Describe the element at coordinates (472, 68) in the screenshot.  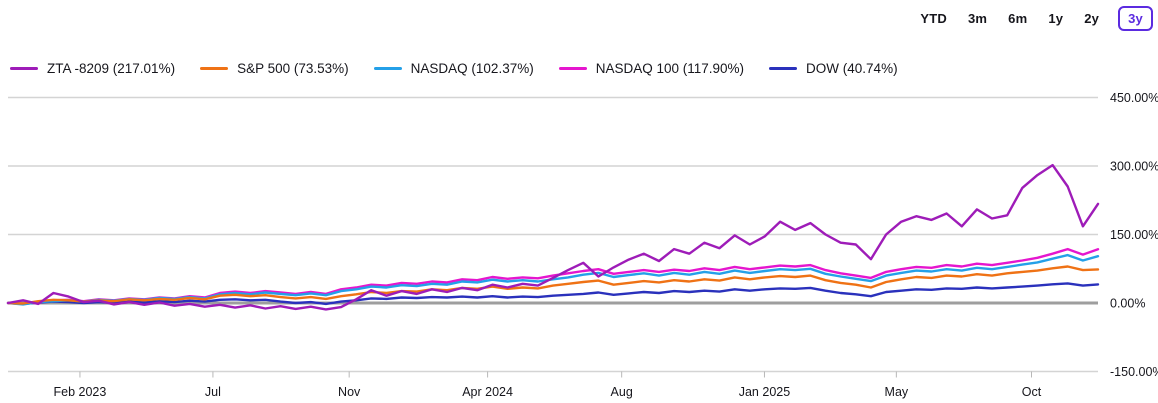
I see `legend-label-nasdaq: NASDAQ (102.37%)` at that location.